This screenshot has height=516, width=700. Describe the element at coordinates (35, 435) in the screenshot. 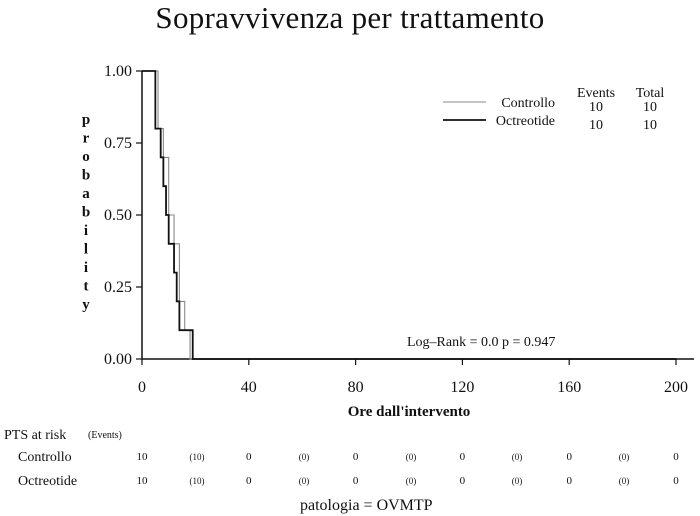

I see `risk-table-title: PTS at risk` at that location.